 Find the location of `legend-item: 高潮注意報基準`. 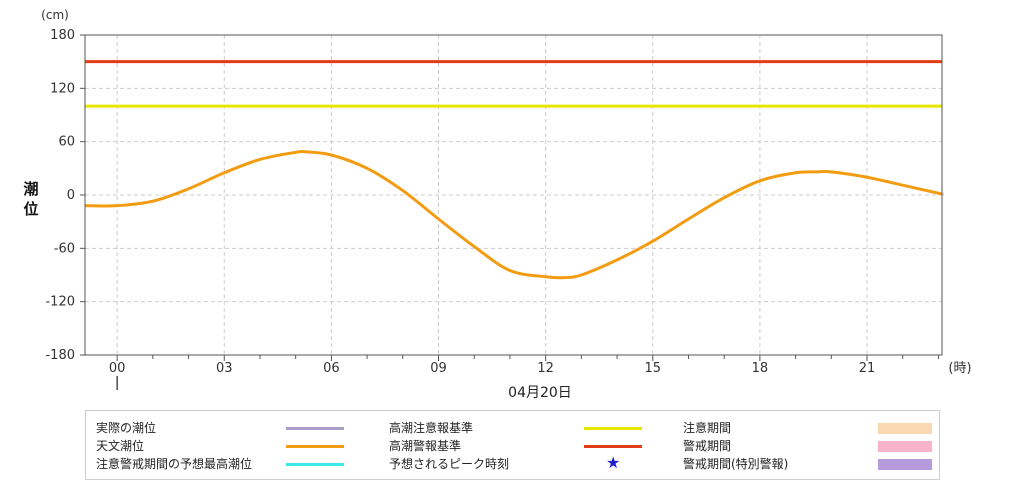

legend-item: 高潮注意報基準 is located at coordinates (517, 428).